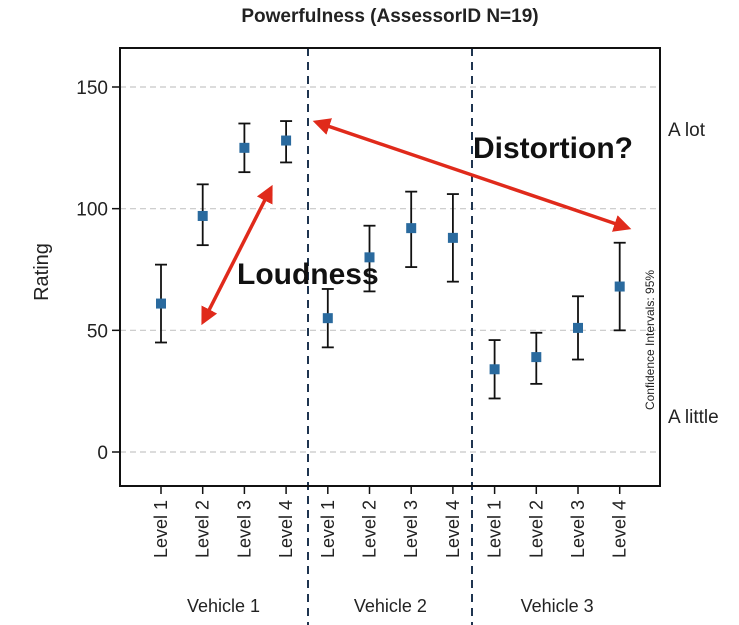 The width and height of the screenshot is (739, 625). Describe the element at coordinates (578, 529) in the screenshot. I see `x-tick-label-v3-l3: Level 3` at that location.